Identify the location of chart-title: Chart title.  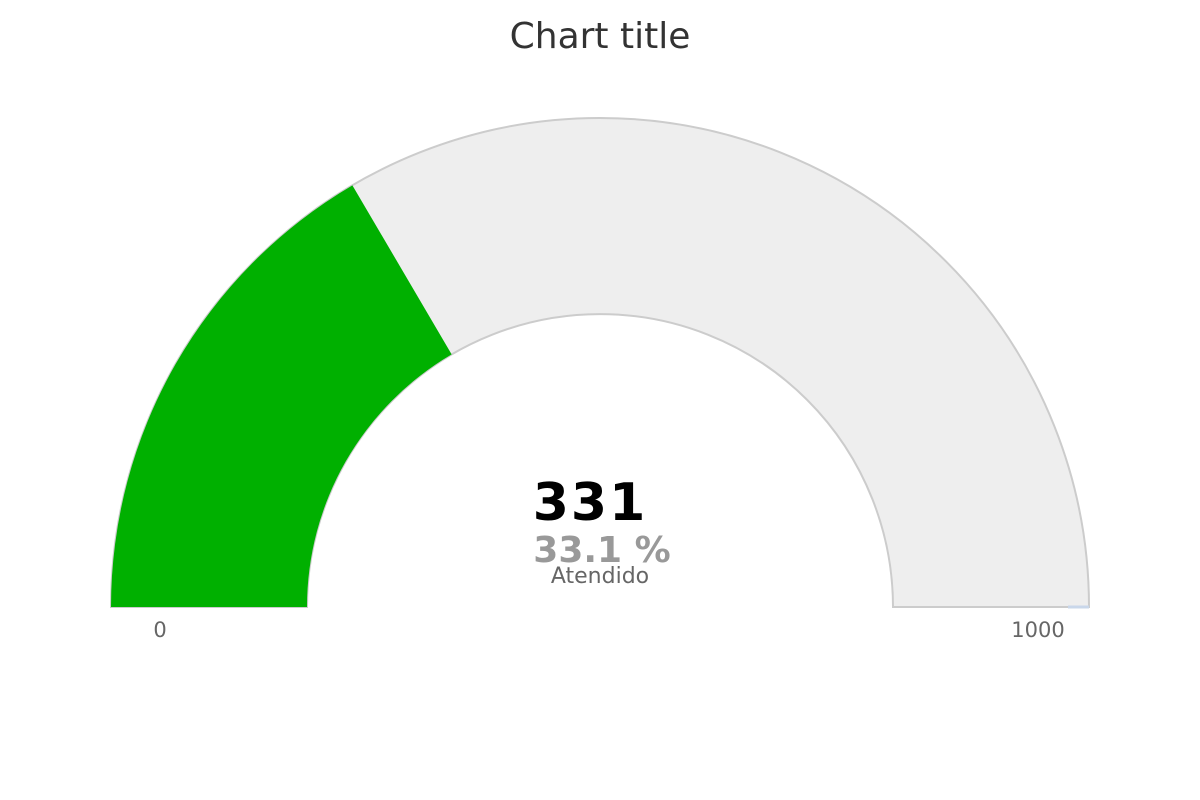
(600, 36).